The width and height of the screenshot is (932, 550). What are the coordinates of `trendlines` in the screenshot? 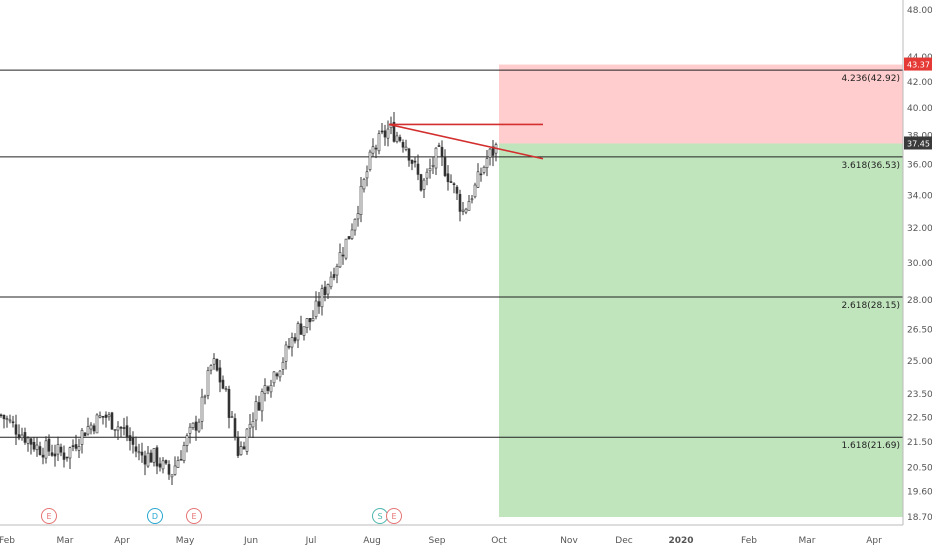 It's located at (466, 141).